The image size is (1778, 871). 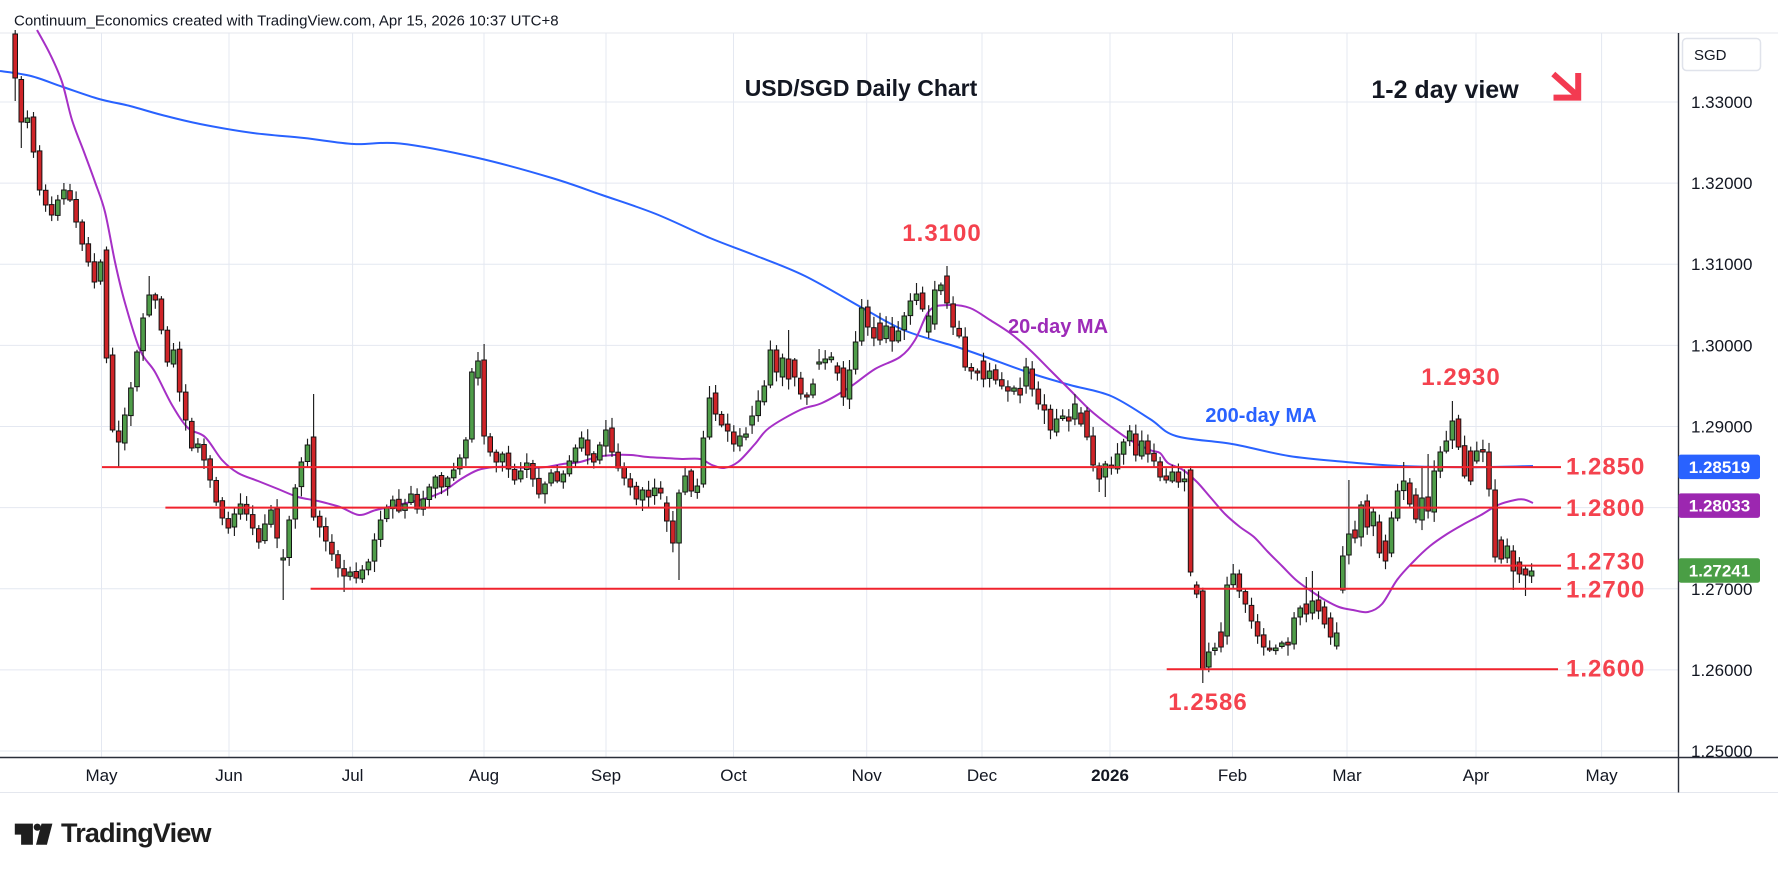 What do you see at coordinates (1721, 264) in the screenshot?
I see `svg-text: 1.31000` at bounding box center [1721, 264].